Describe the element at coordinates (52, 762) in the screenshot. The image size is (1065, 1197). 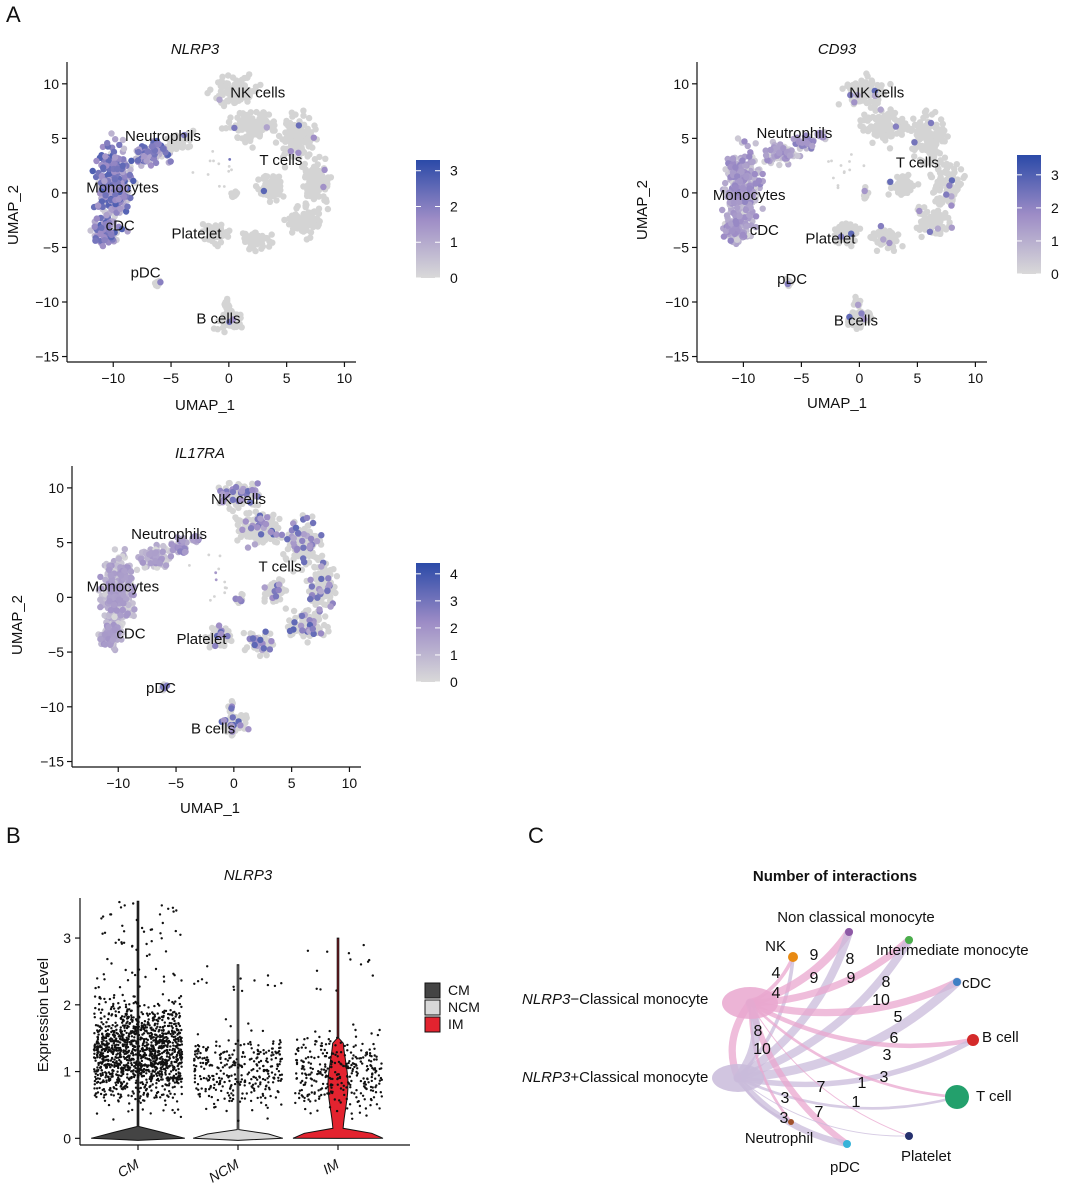
I see `y-tick-label: −15` at that location.